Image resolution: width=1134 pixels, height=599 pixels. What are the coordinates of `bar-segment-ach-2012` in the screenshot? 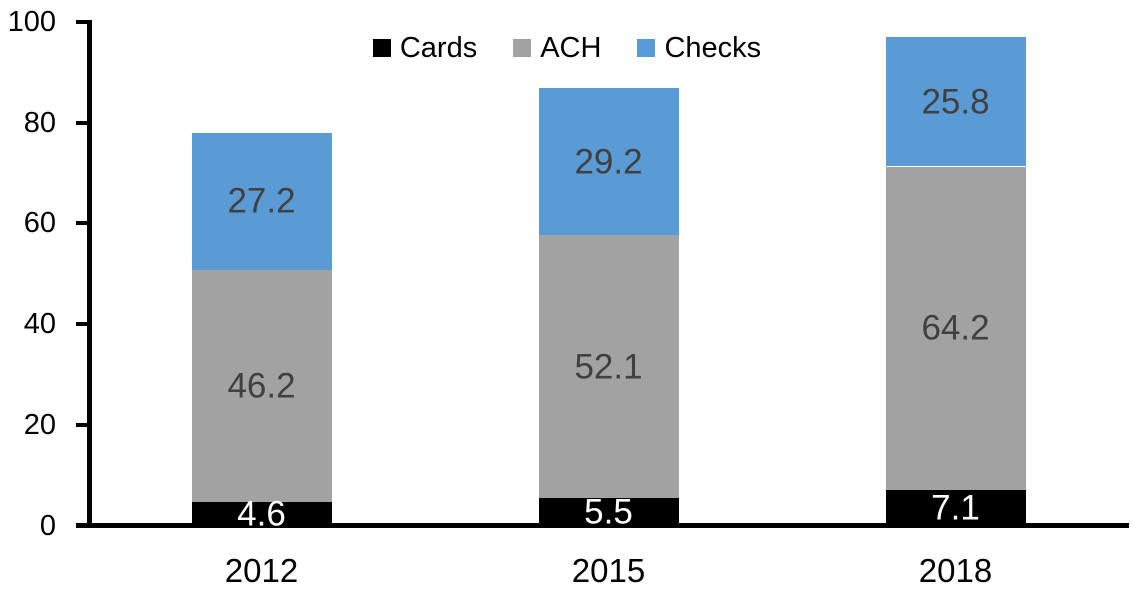 It's located at (261, 386).